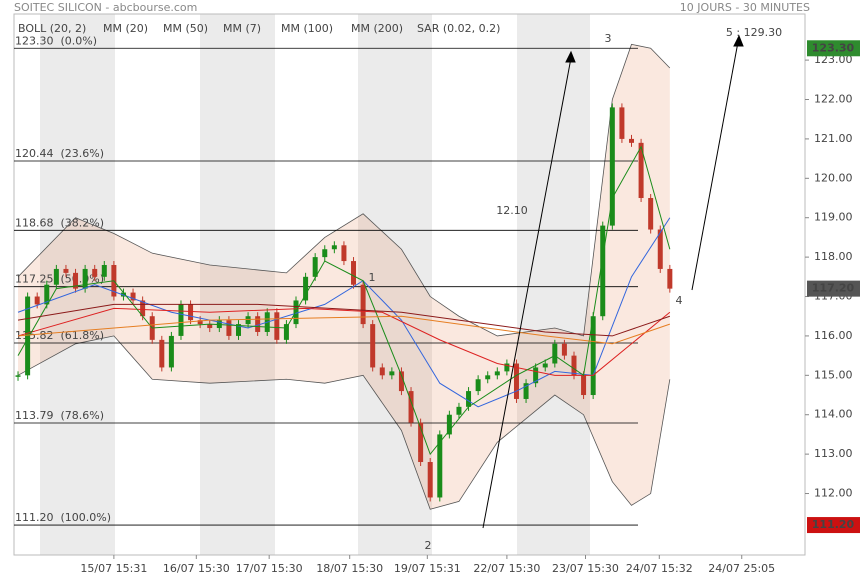 The width and height of the screenshot is (860, 584). I want to click on fib-label: 115.82 (61.8%), so click(59, 335).